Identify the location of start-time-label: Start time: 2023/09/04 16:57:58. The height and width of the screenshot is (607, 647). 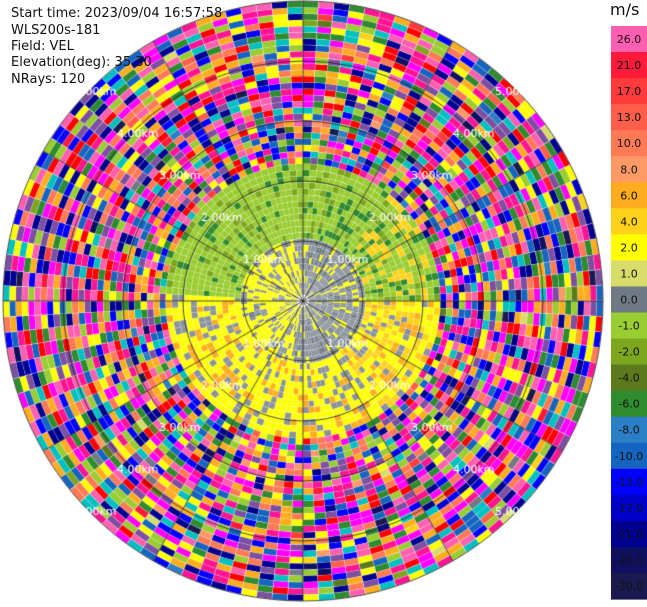
(117, 13).